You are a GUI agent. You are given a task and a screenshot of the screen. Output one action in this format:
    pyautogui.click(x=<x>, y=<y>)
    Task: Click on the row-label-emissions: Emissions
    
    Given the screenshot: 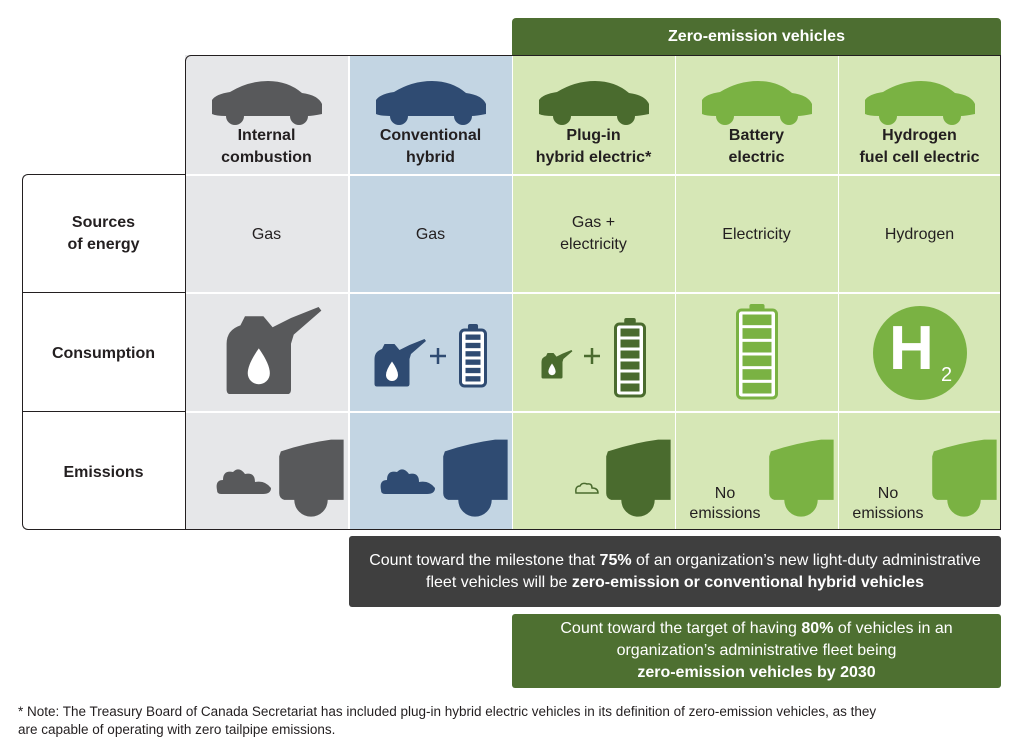 What is the action you would take?
    pyautogui.click(x=103, y=472)
    